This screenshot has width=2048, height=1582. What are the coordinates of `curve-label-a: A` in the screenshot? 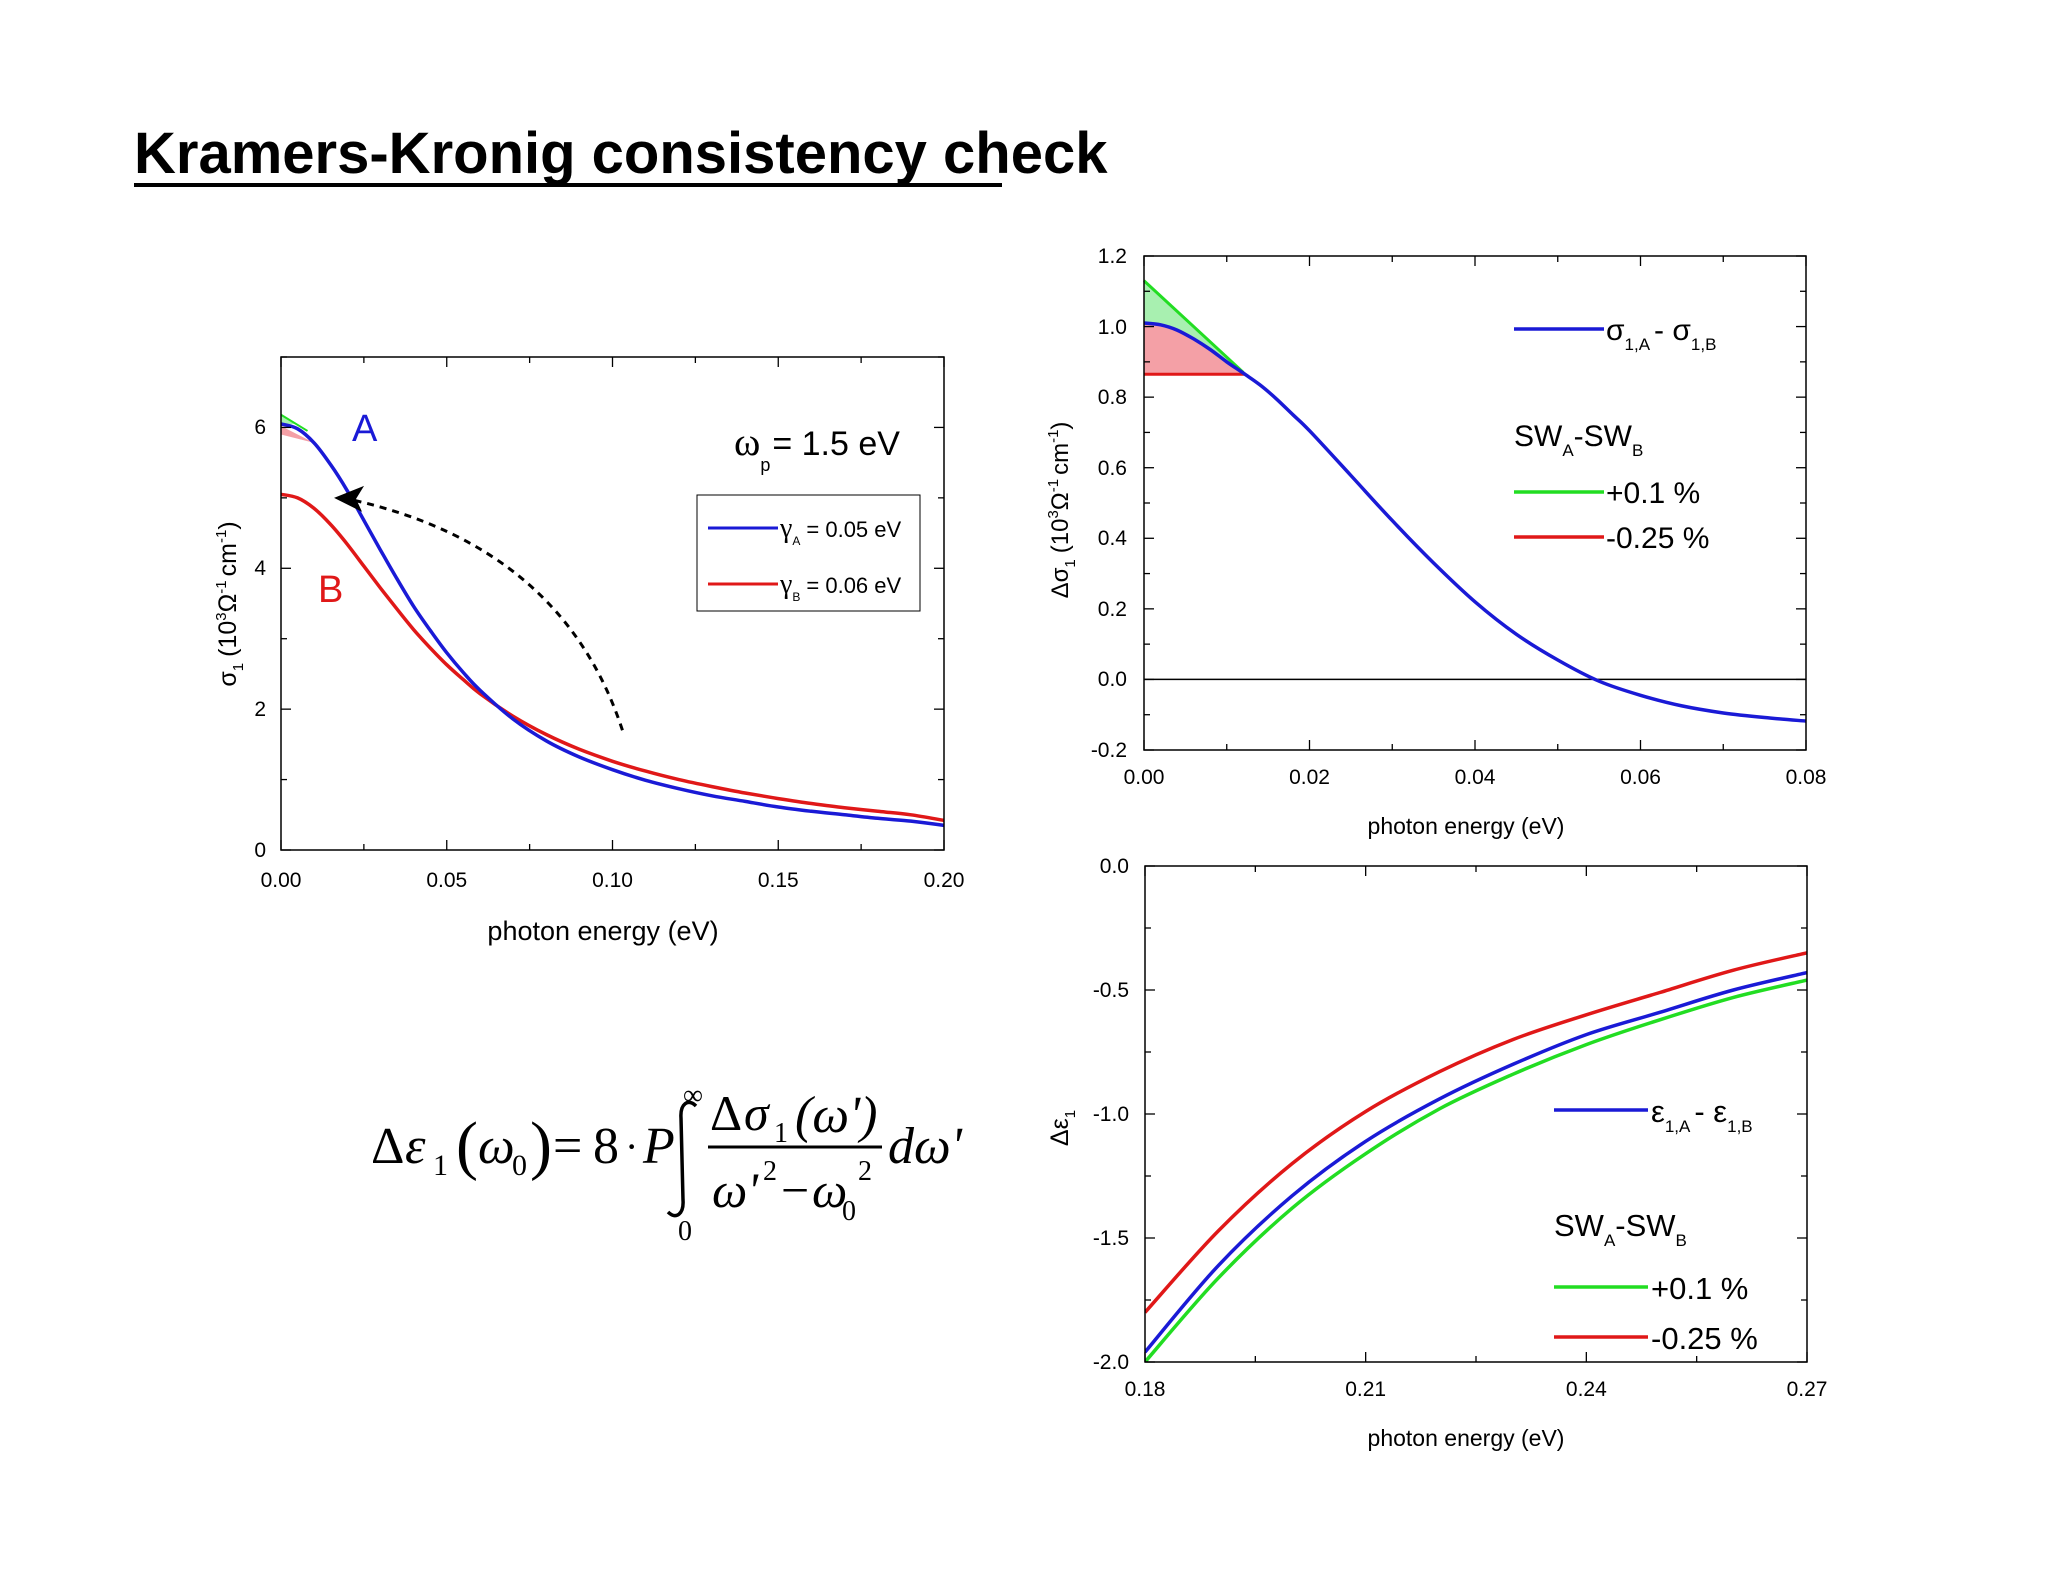 It's located at (365, 429).